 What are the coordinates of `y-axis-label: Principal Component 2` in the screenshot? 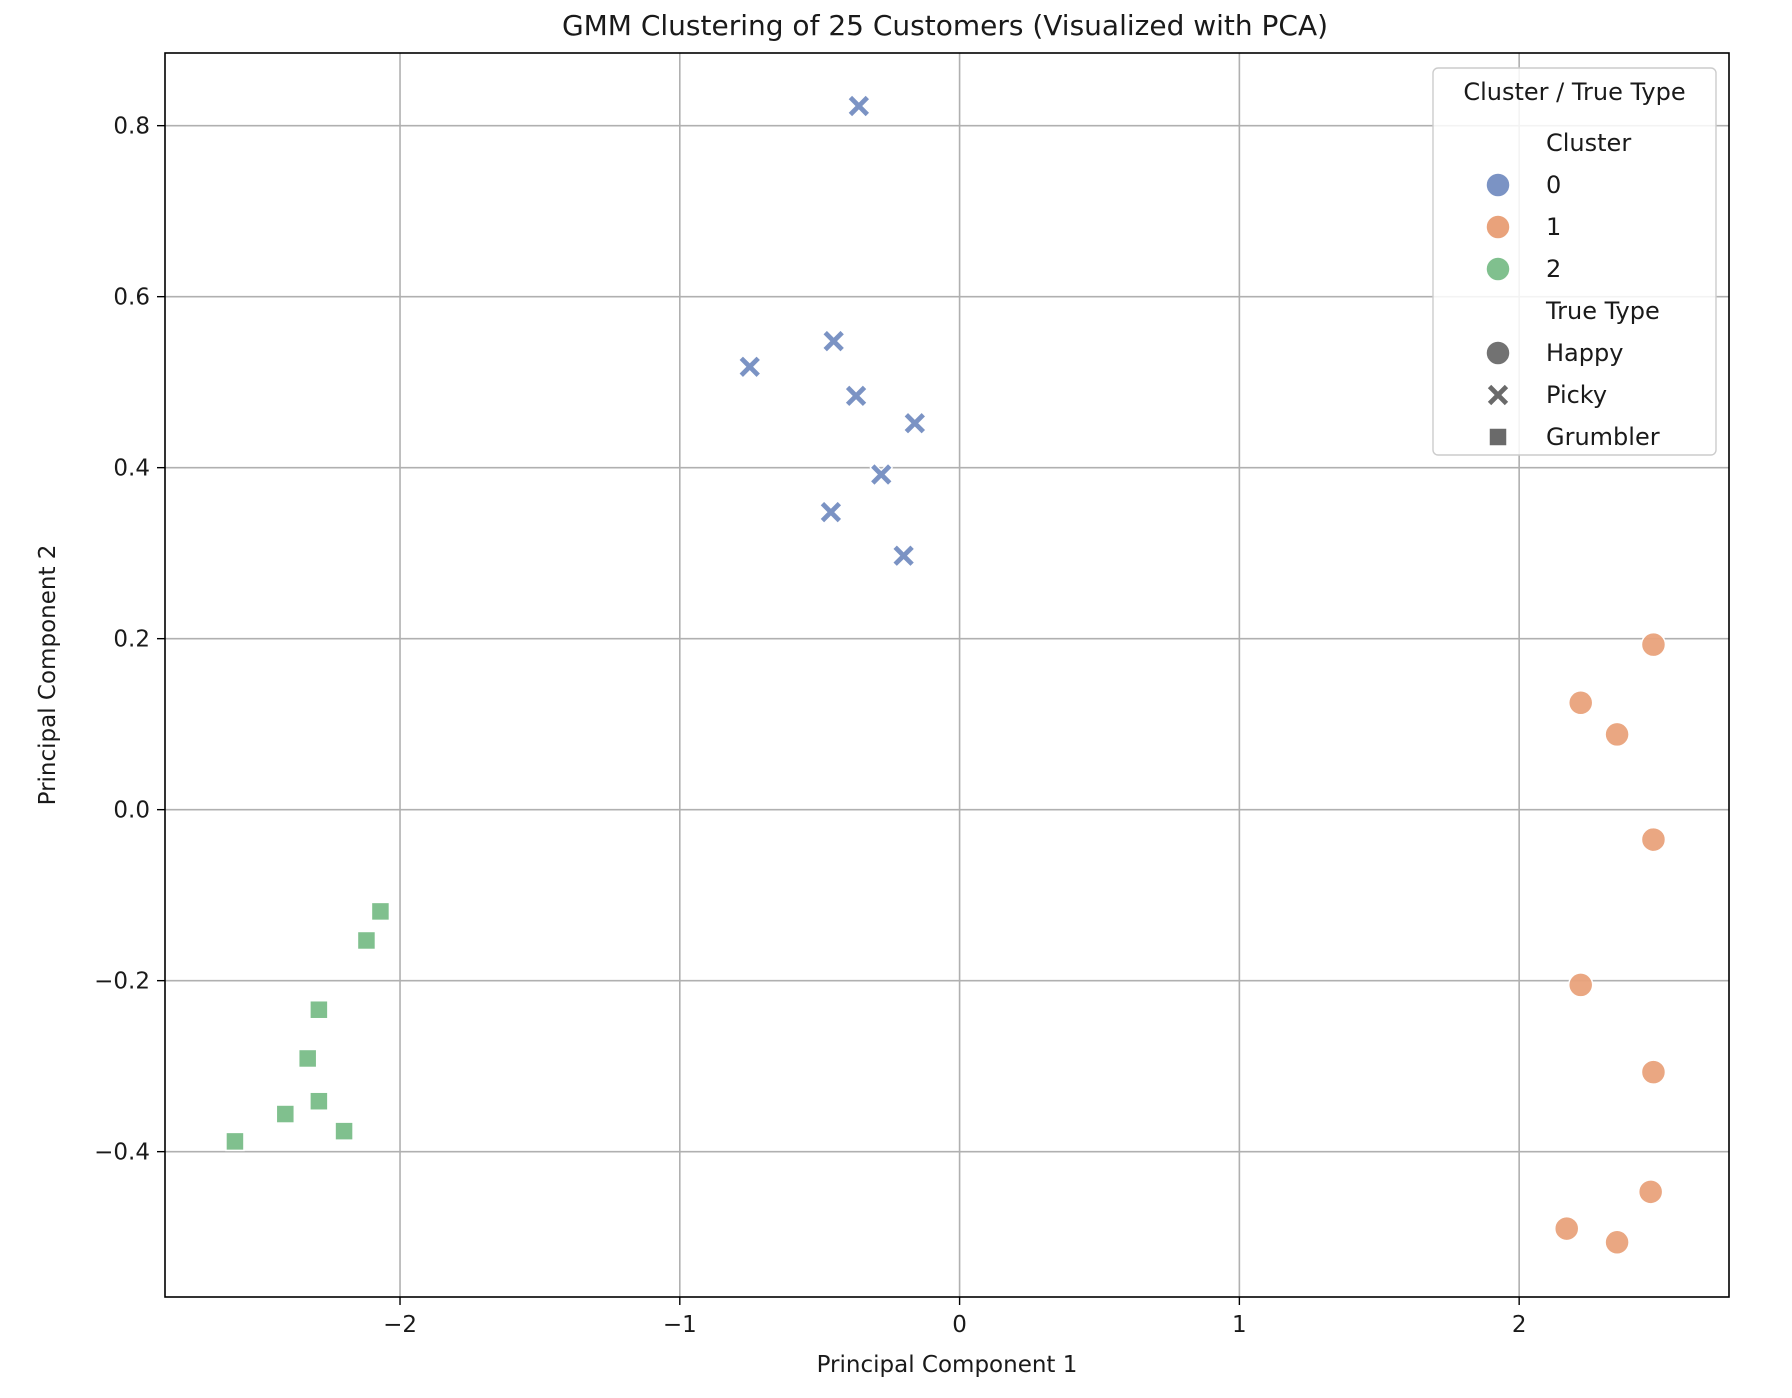 It's located at (48, 675).